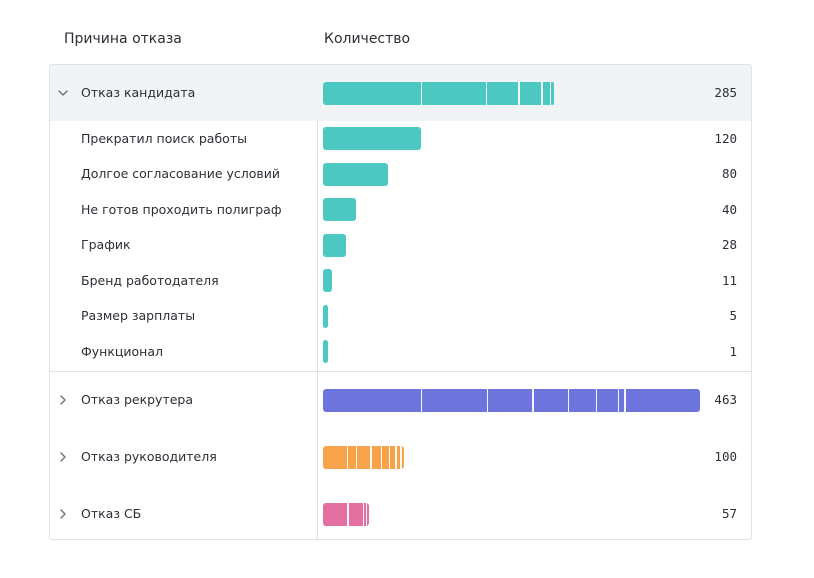 The width and height of the screenshot is (814, 578). I want to click on group-label: Отказ рекрутера, so click(137, 399).